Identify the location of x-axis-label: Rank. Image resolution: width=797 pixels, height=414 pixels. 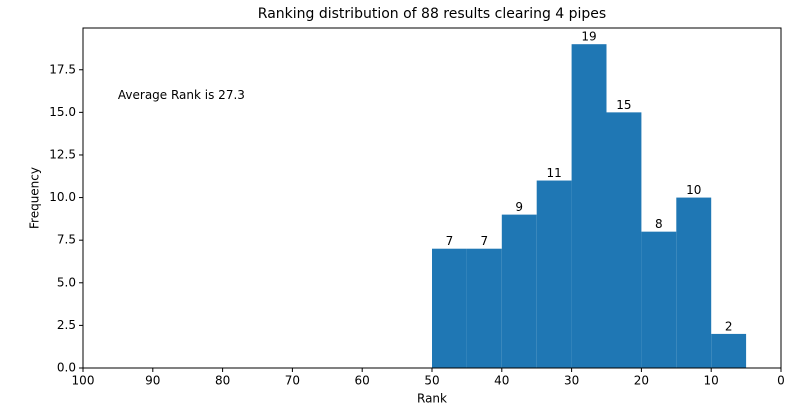
(432, 399).